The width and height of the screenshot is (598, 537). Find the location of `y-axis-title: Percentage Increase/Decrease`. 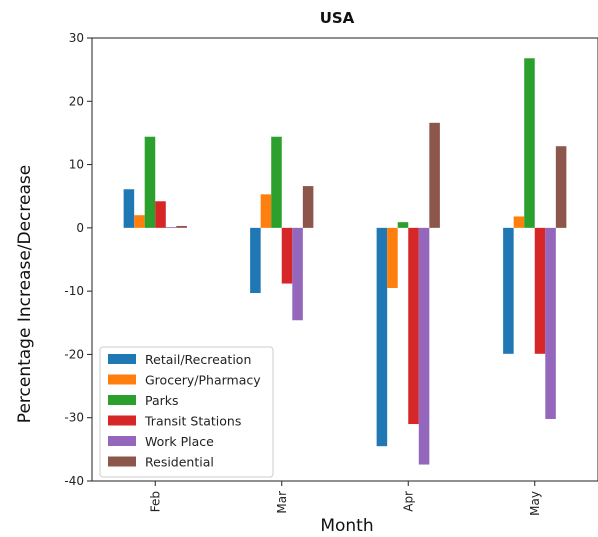

y-axis-title: Percentage Increase/Decrease is located at coordinates (25, 294).